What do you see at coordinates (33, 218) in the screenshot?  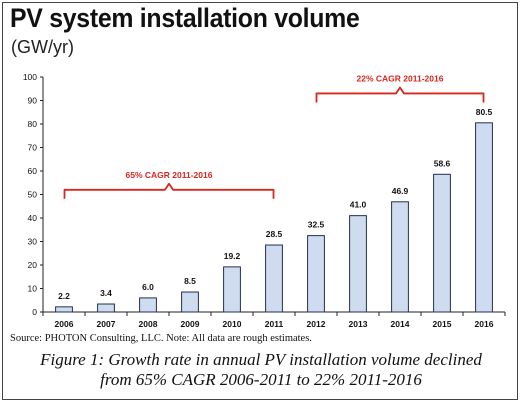 I see `y-tick-label: 40` at bounding box center [33, 218].